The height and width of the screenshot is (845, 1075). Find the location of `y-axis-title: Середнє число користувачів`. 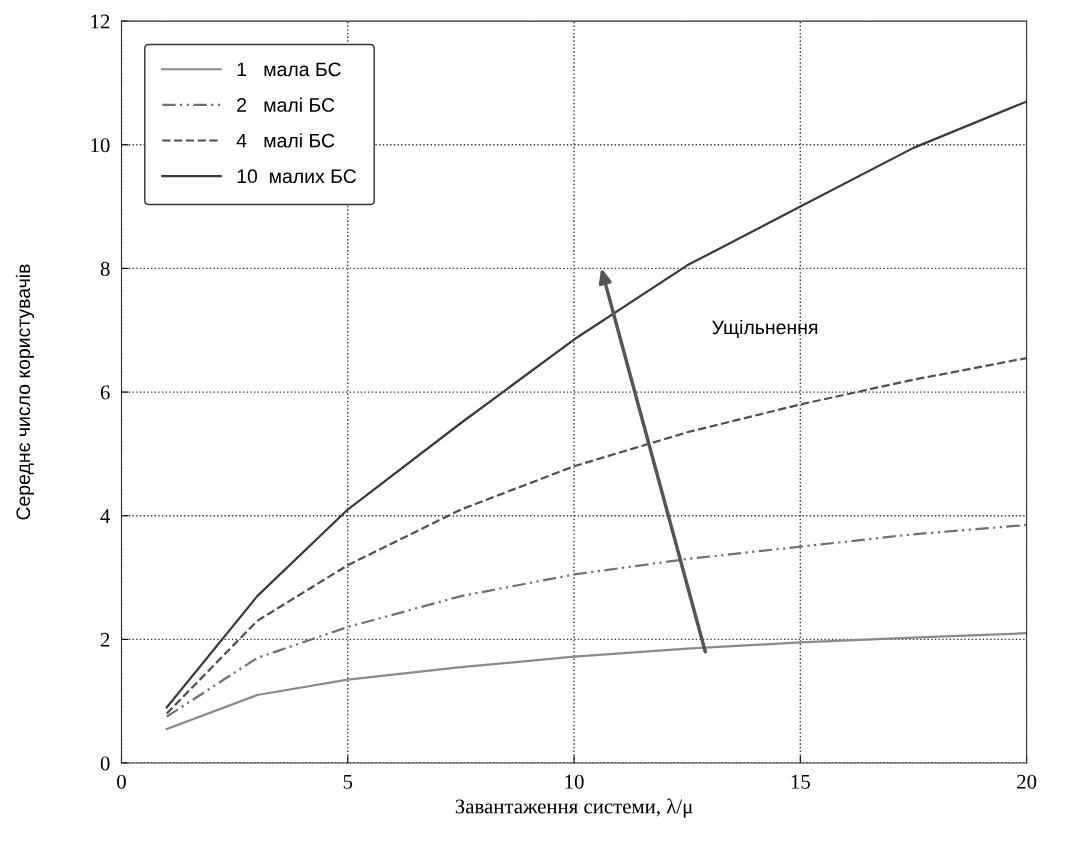

y-axis-title: Середнє число користувачів is located at coordinates (24, 392).